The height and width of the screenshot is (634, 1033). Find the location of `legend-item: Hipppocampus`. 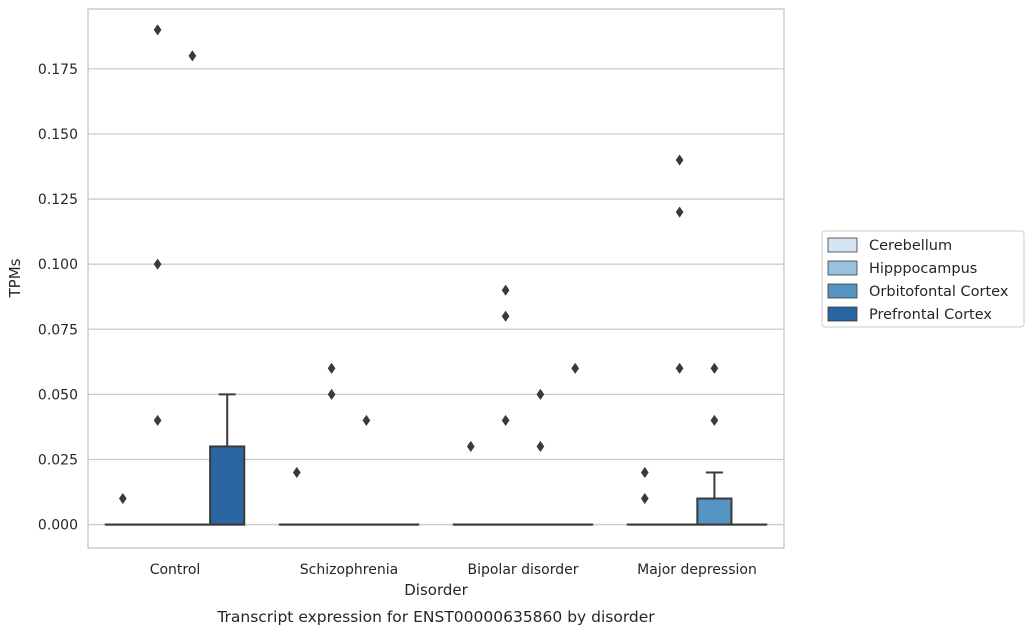

legend-item: Hipppocampus is located at coordinates (902, 268).